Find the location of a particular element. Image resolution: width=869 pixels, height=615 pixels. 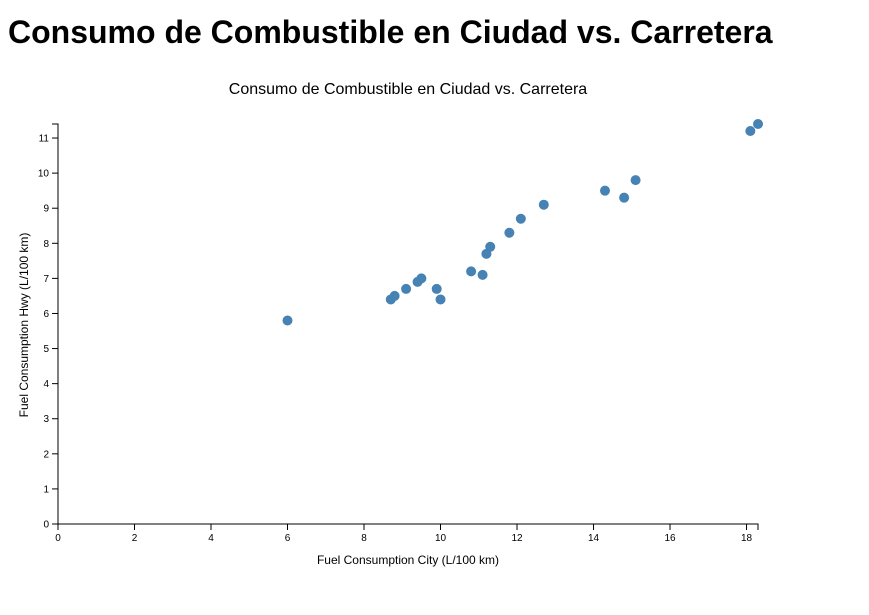

y-tick: 11 is located at coordinates (48, 139).